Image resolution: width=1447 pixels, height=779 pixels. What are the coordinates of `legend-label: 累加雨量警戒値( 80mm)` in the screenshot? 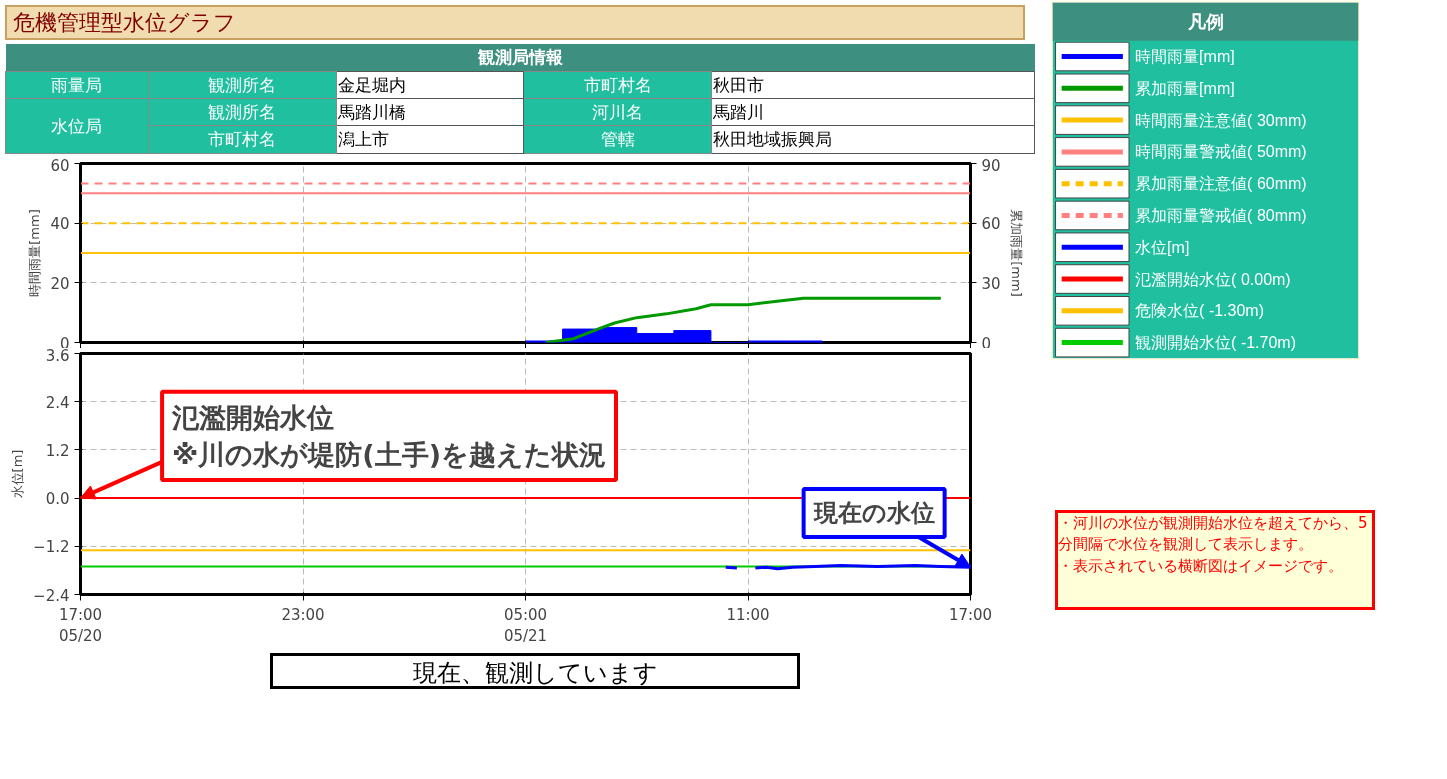 It's located at (1221, 215).